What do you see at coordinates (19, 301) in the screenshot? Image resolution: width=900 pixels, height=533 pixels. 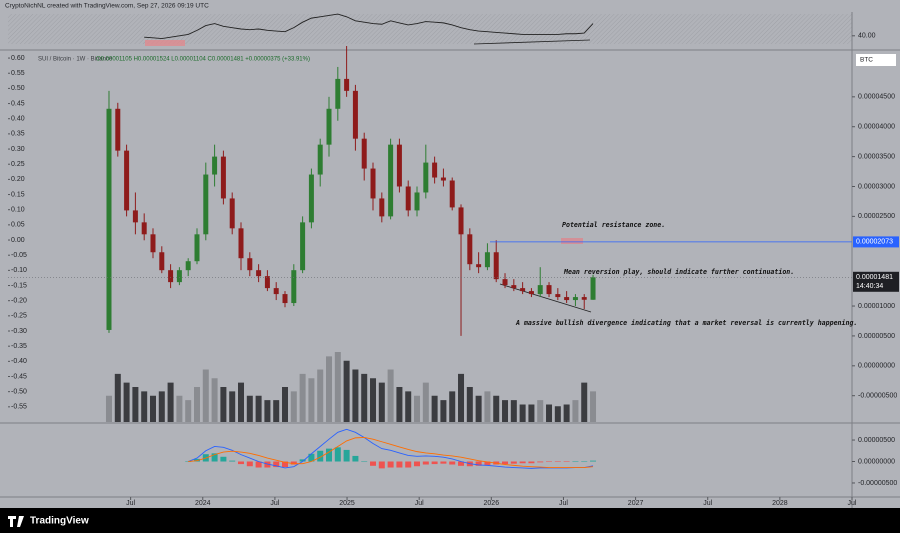 I see `y2-tick-label: -0.20` at bounding box center [19, 301].